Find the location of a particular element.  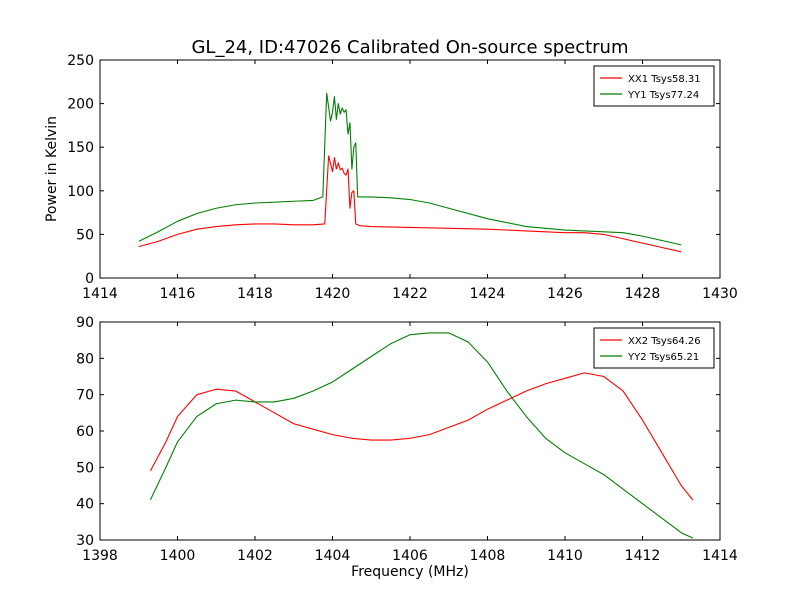

bottom-y-tick-label: 60 is located at coordinates (85, 432).